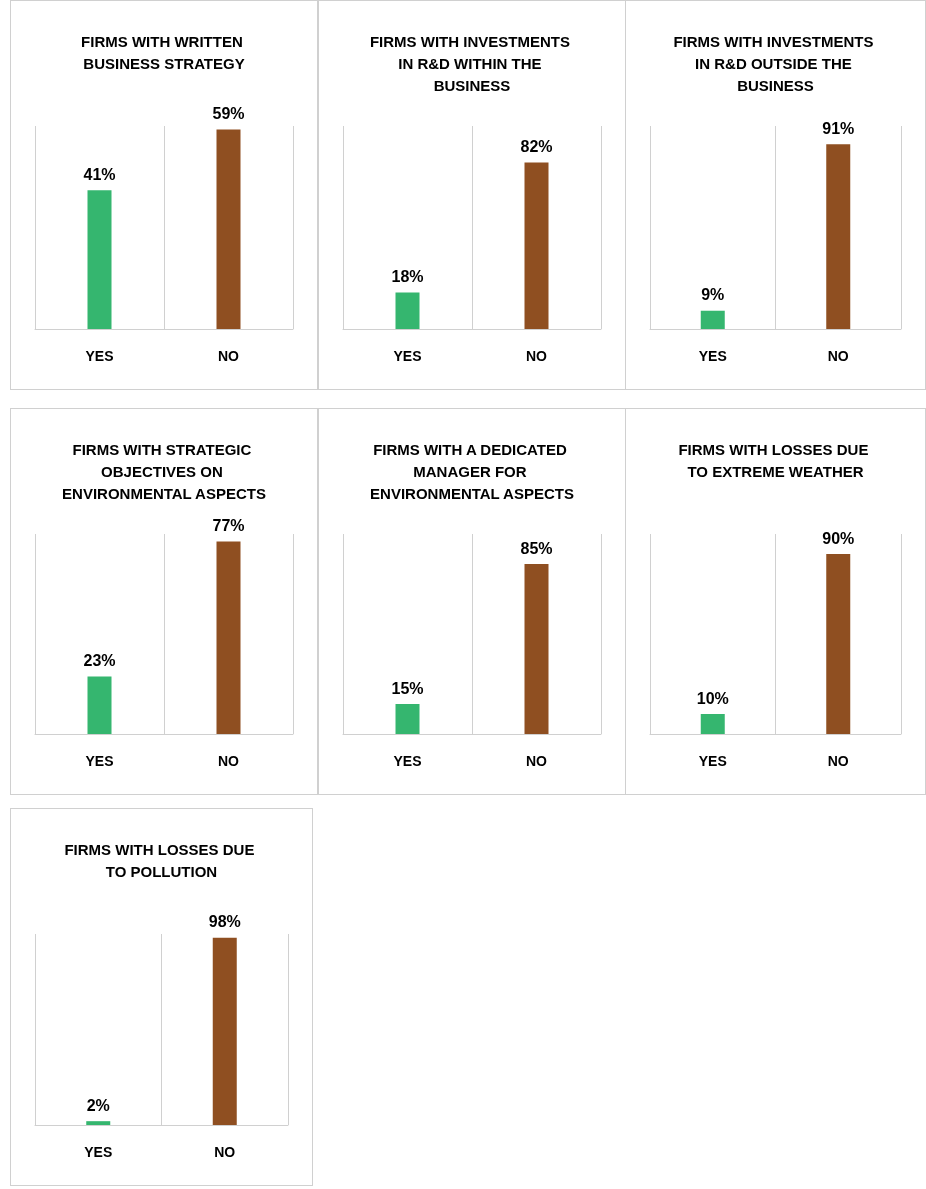 The width and height of the screenshot is (926, 1189). Describe the element at coordinates (98, 1105) in the screenshot. I see `data-label: 2%` at that location.